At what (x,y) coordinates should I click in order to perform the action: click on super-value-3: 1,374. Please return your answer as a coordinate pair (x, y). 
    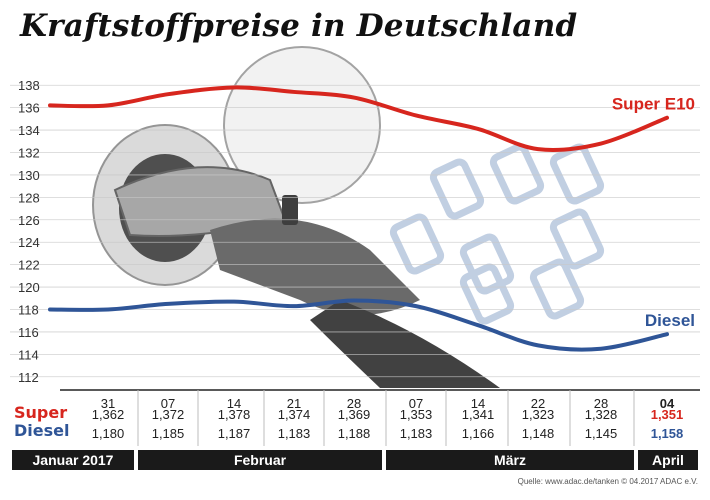
    Looking at the image, I should click on (294, 414).